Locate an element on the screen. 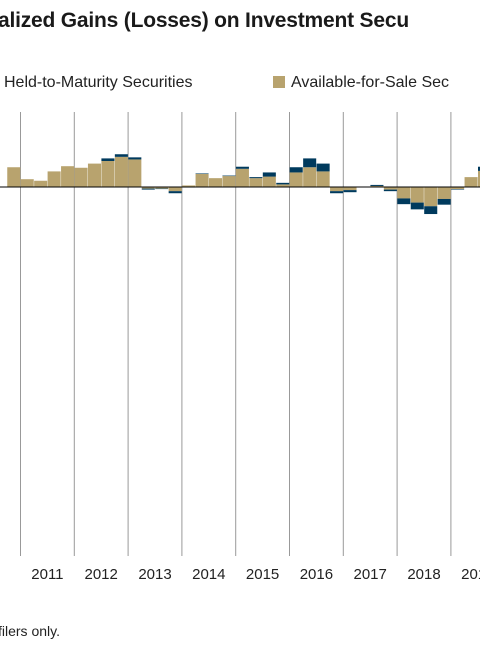 The height and width of the screenshot is (650, 480). x-tick-label: 2016 is located at coordinates (316, 574).